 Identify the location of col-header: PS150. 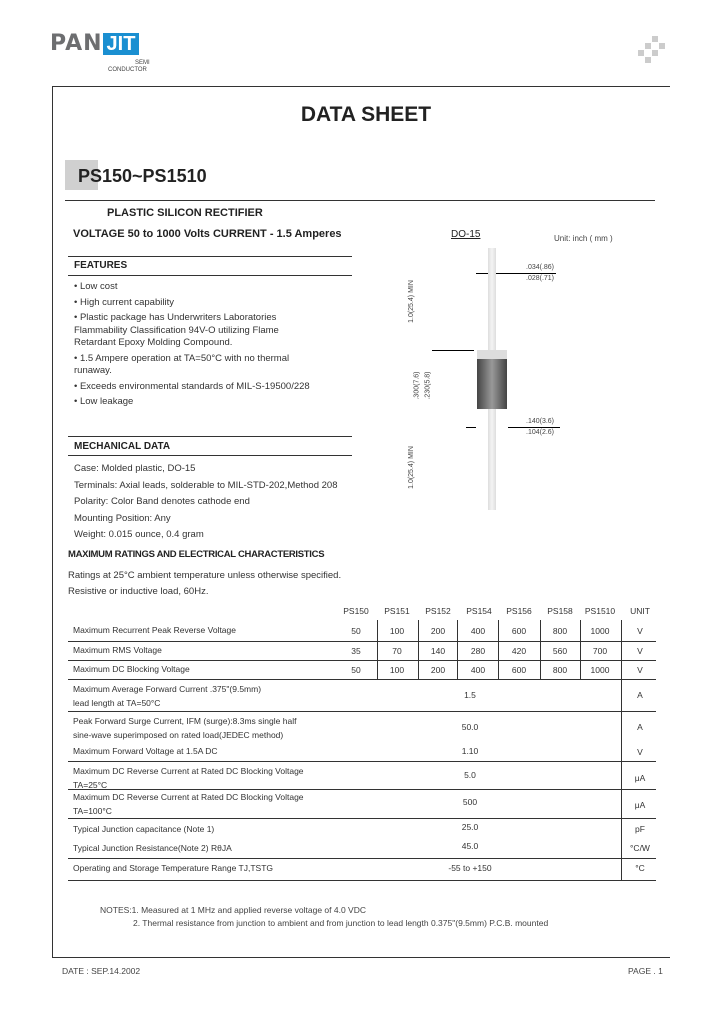
(356, 611).